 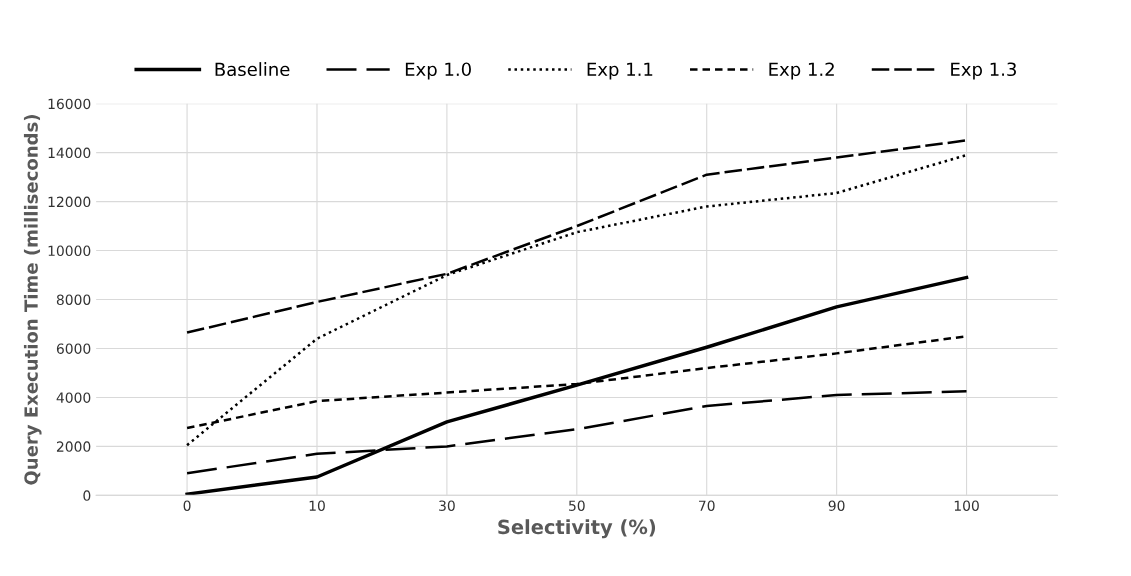 What do you see at coordinates (73, 446) in the screenshot?
I see `y-tick-label: 2000` at bounding box center [73, 446].